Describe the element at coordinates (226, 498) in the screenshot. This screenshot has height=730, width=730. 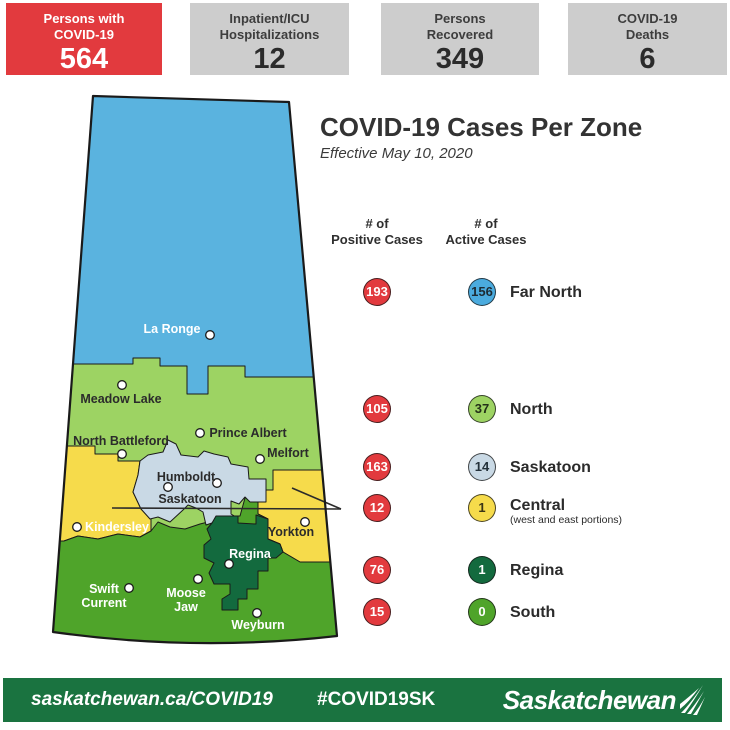
I see `central-zone-callout-lines` at that location.